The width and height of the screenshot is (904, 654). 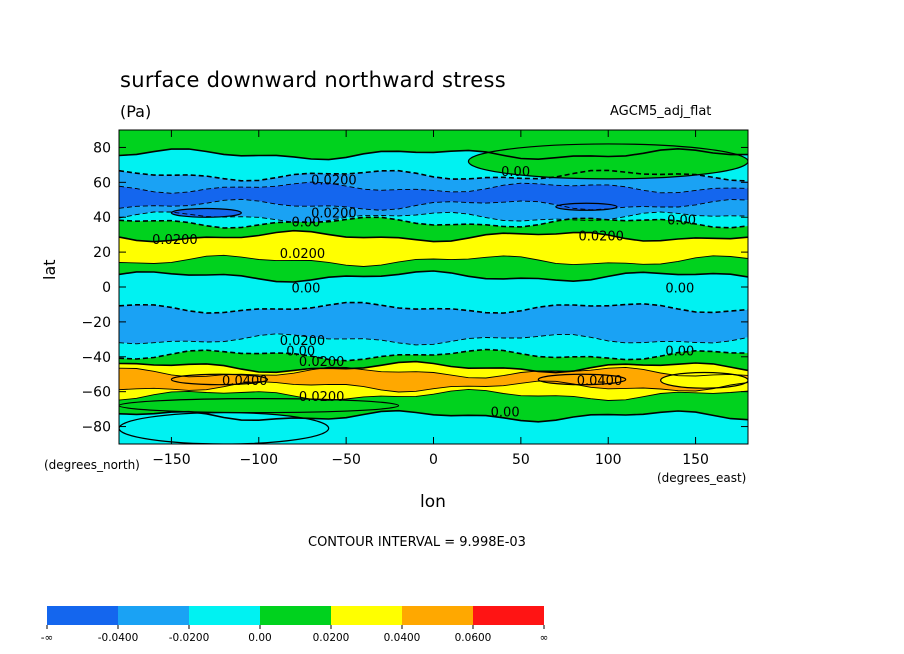 I want to click on y-tick-label: 40, so click(x=102, y=218).